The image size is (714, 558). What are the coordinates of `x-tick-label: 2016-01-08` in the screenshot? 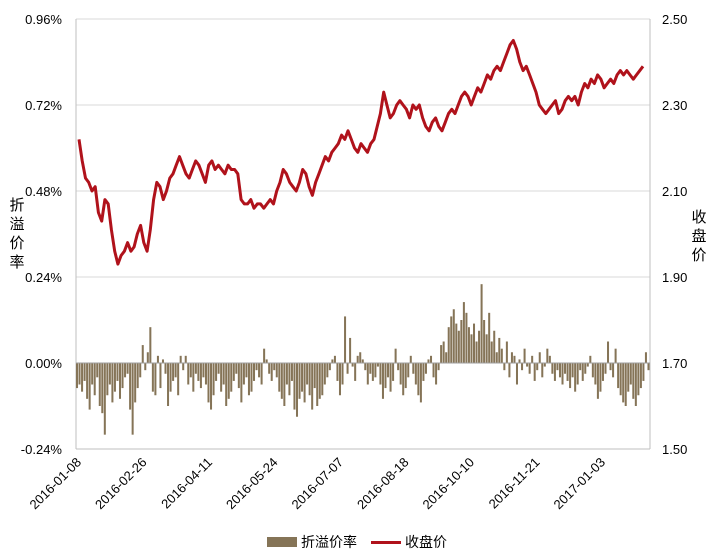 It's located at (55, 484).